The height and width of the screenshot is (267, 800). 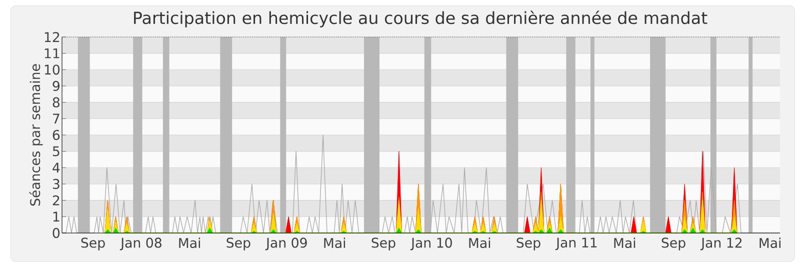 I want to click on x-tick-label: Jan 11, so click(x=576, y=244).